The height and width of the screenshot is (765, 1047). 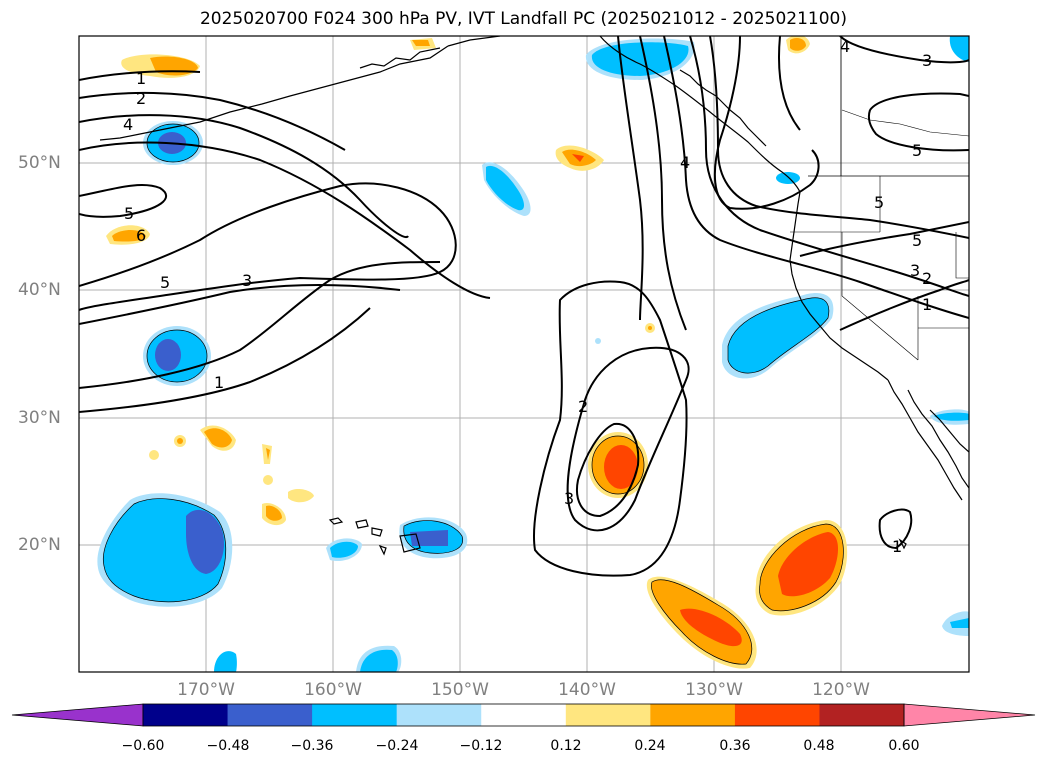 I want to click on colorbar-tick-label: −0.12, so click(x=481, y=746).